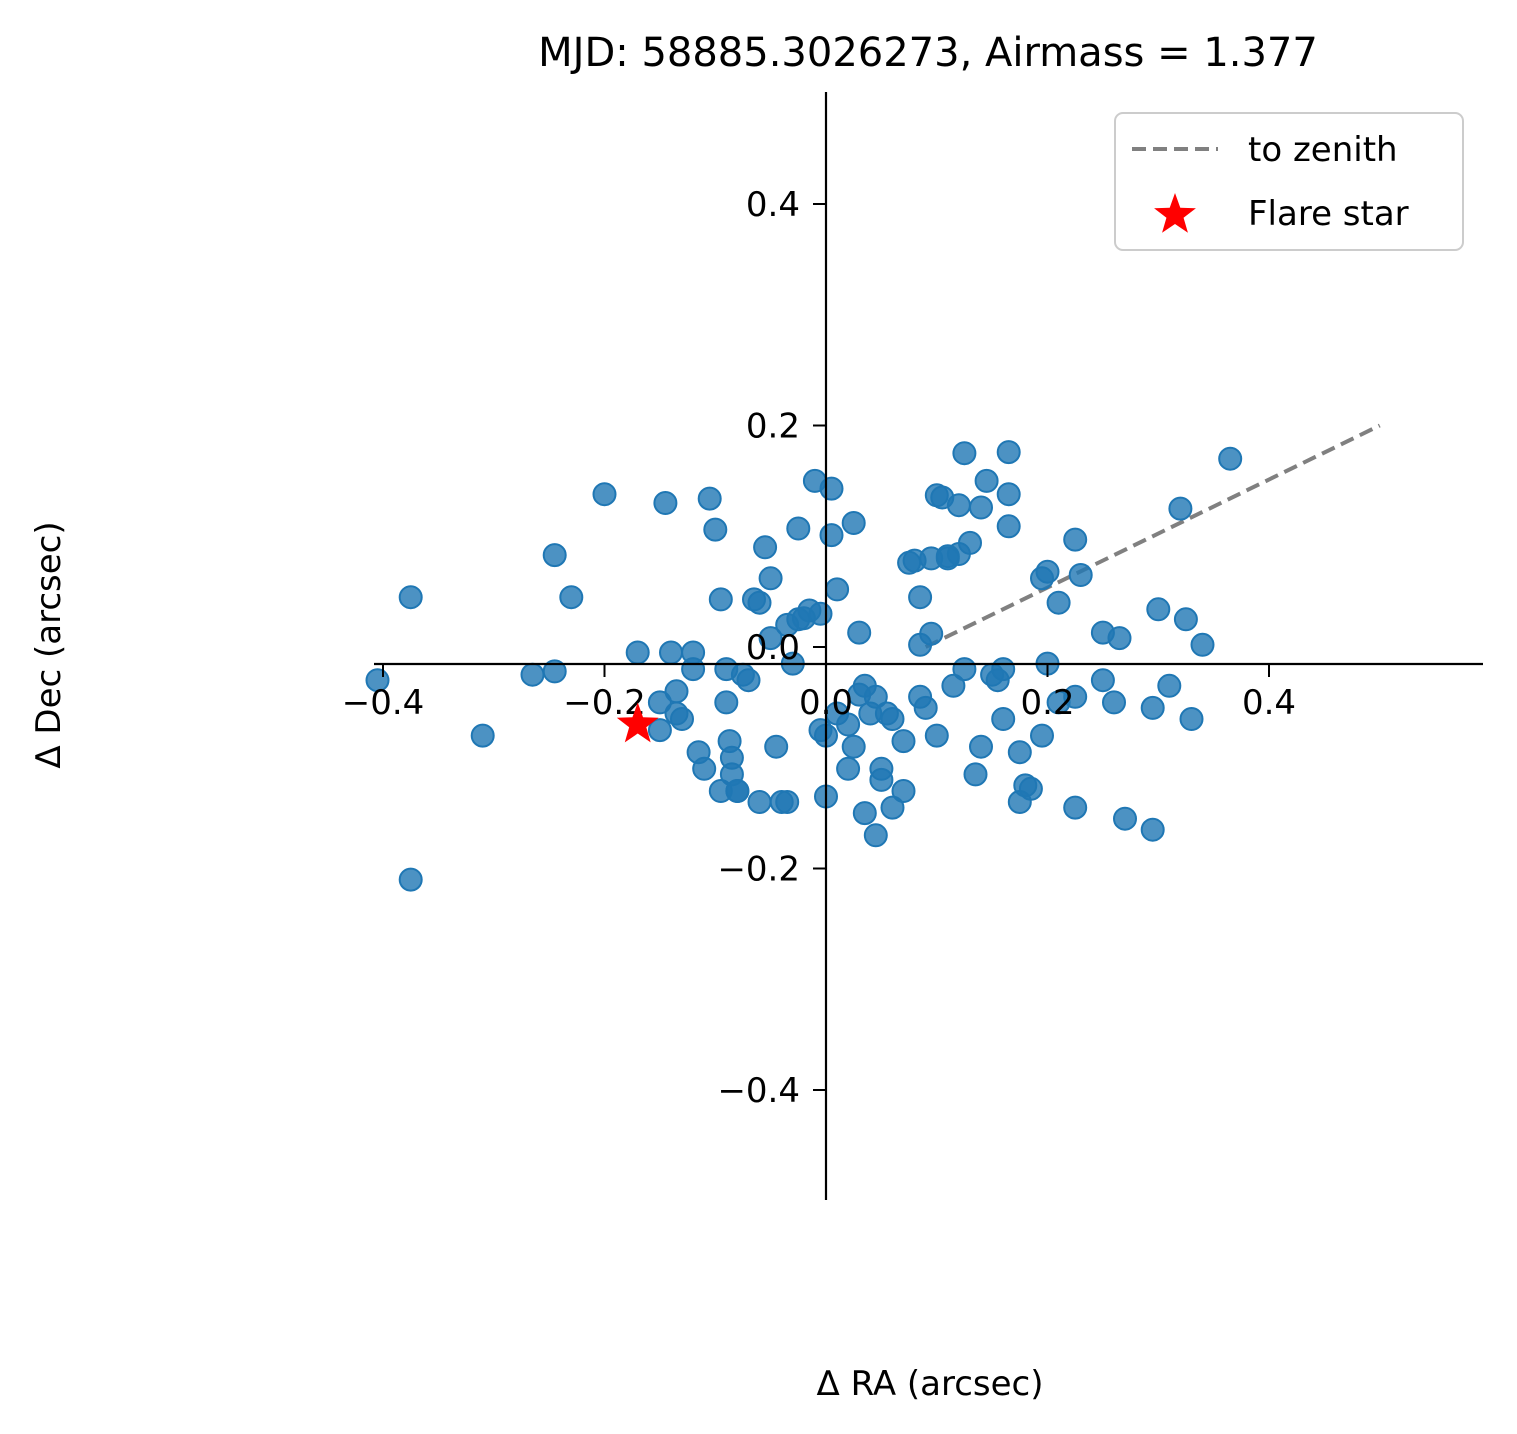 This screenshot has height=1434, width=1517. Describe the element at coordinates (928, 53) in the screenshot. I see `chart-title: MJD: 58885.3026273, Airmass = 1.377` at that location.